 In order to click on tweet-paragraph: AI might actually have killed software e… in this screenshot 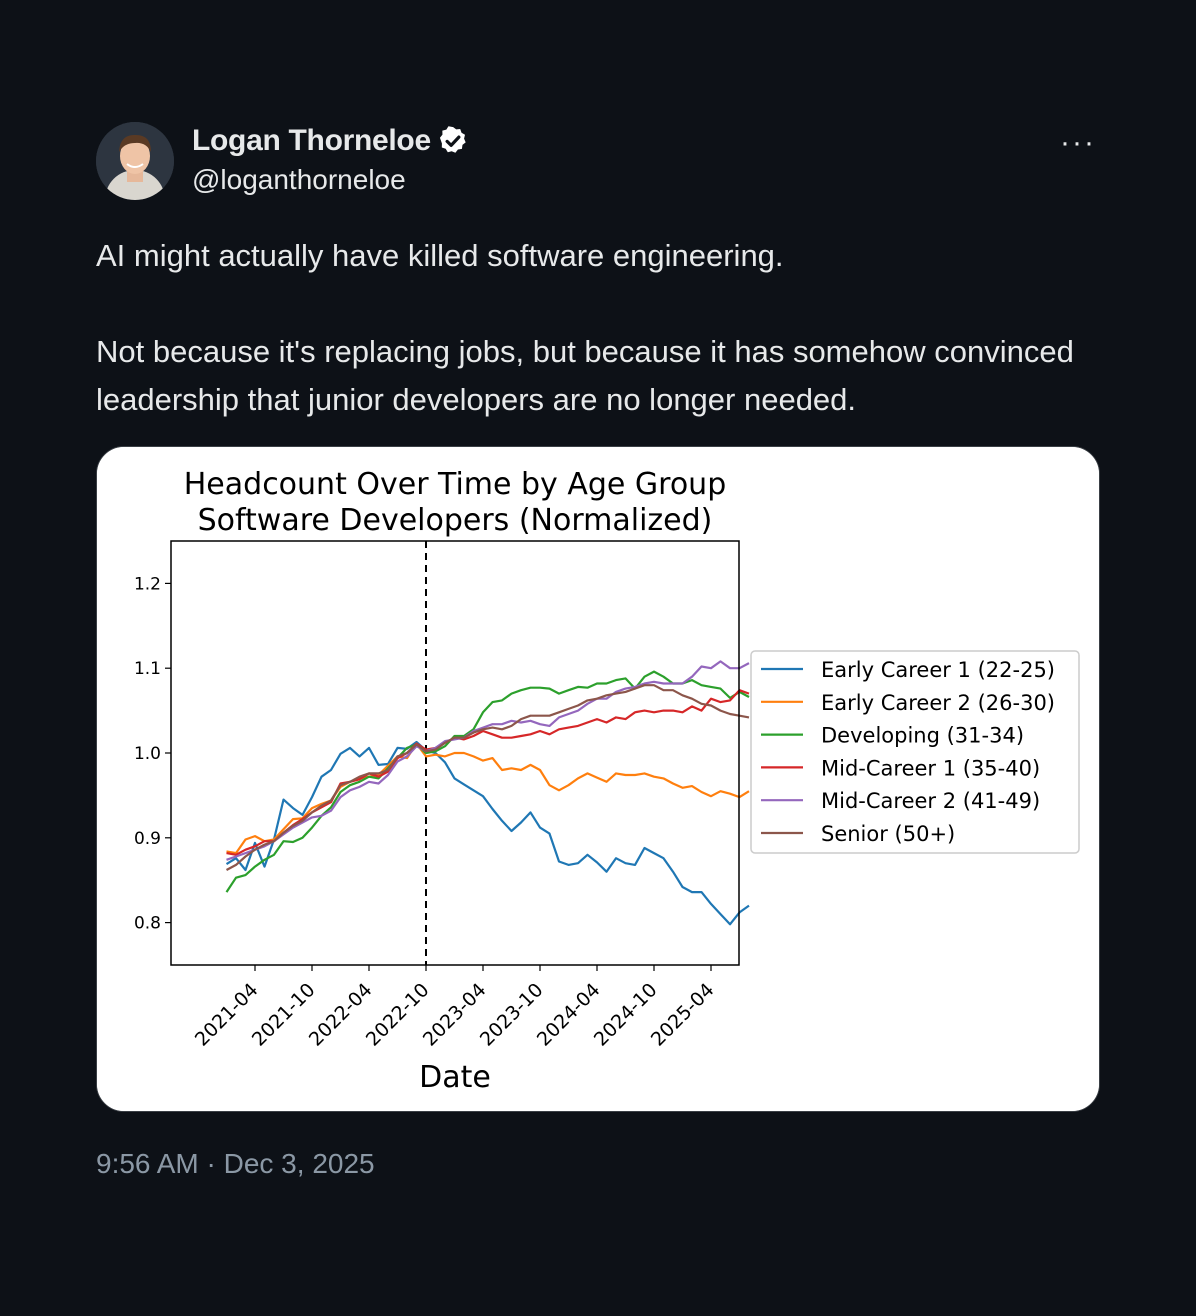, I will do `click(440, 255)`.